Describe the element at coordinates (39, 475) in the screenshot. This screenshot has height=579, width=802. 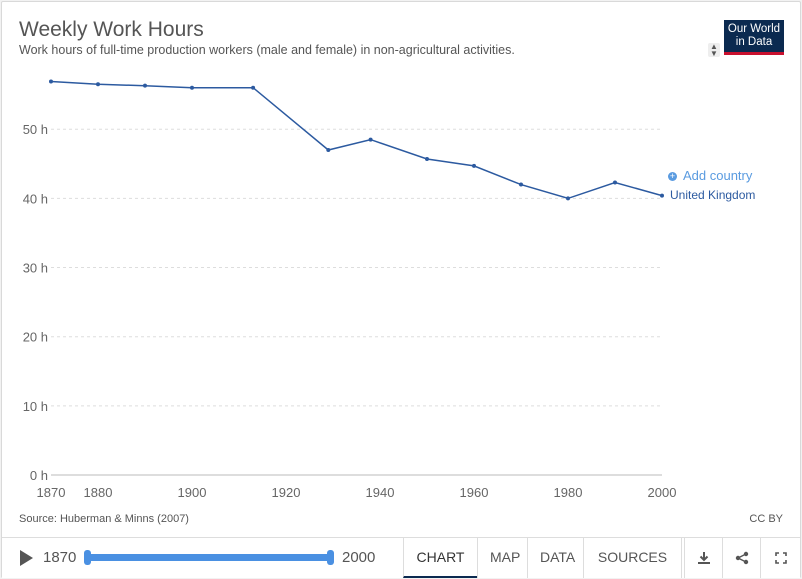
I see `y-tick-label: 0 h` at that location.